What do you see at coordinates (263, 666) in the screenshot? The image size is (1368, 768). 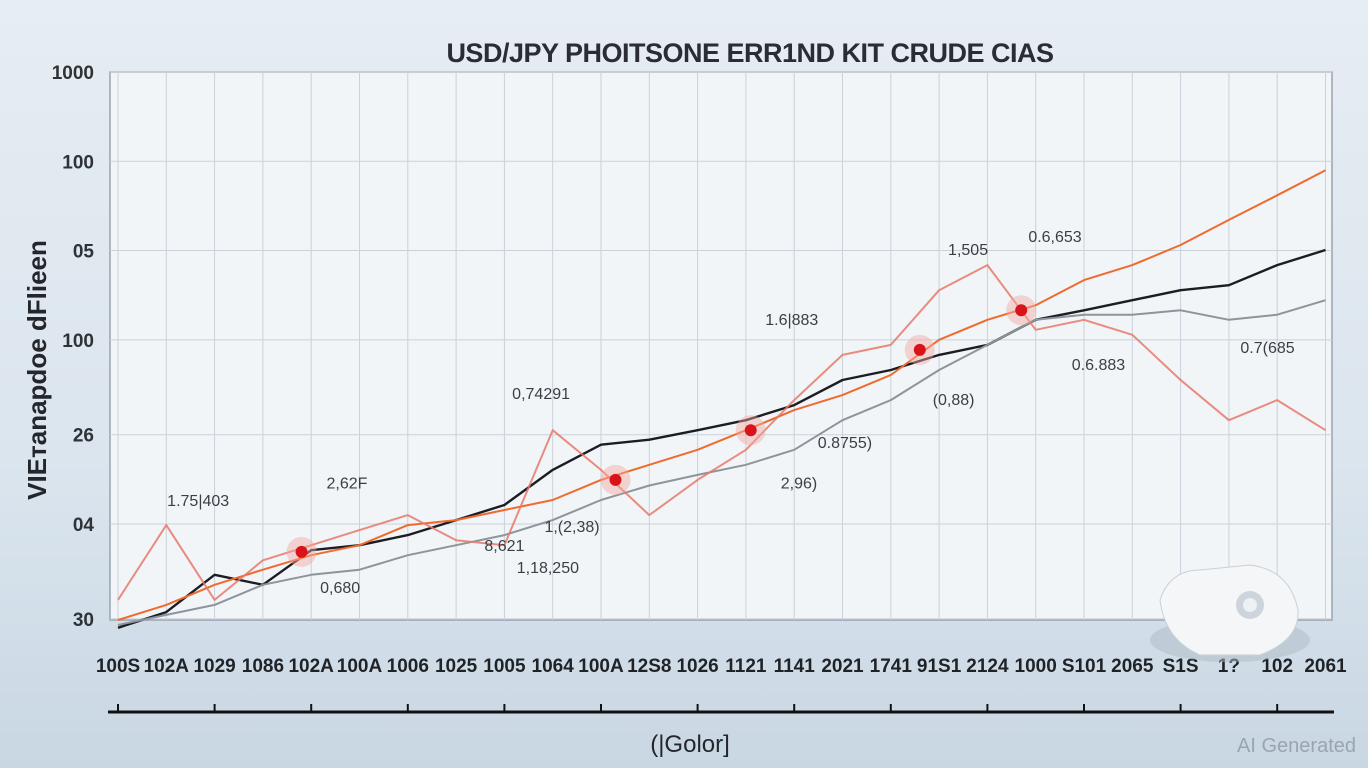 I see `x-tick-label: 1086` at bounding box center [263, 666].